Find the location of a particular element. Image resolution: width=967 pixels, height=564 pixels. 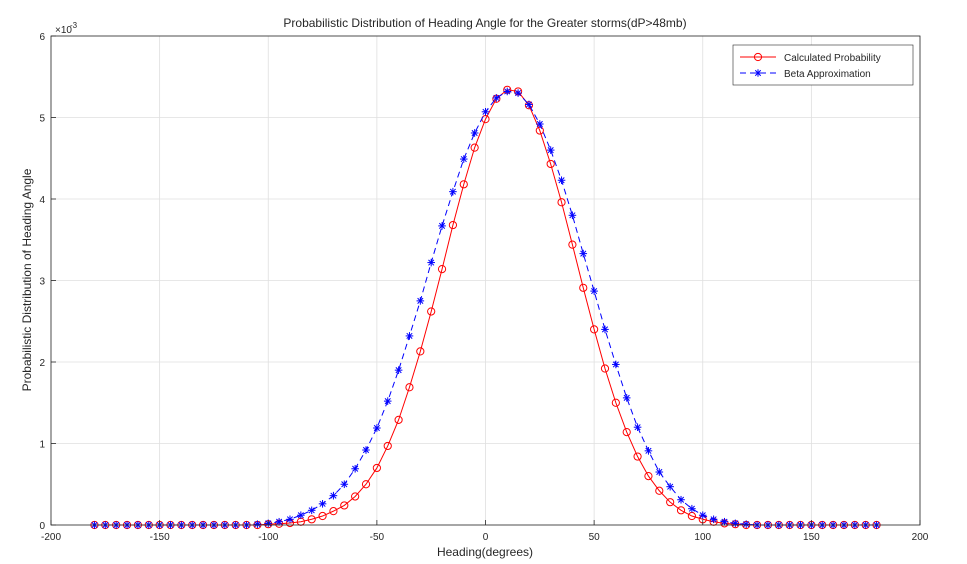

x-tick-label: 0 is located at coordinates (486, 537).